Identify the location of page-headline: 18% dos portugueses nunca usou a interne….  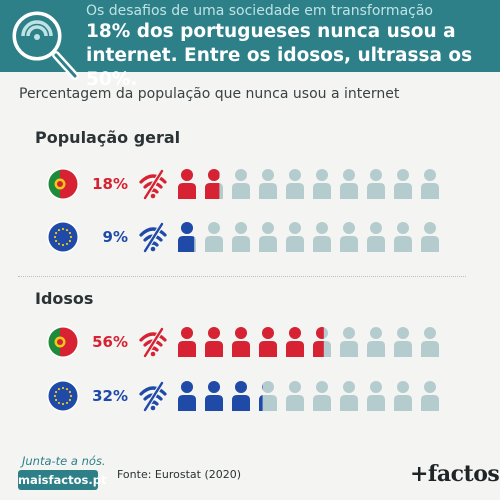
(279, 55).